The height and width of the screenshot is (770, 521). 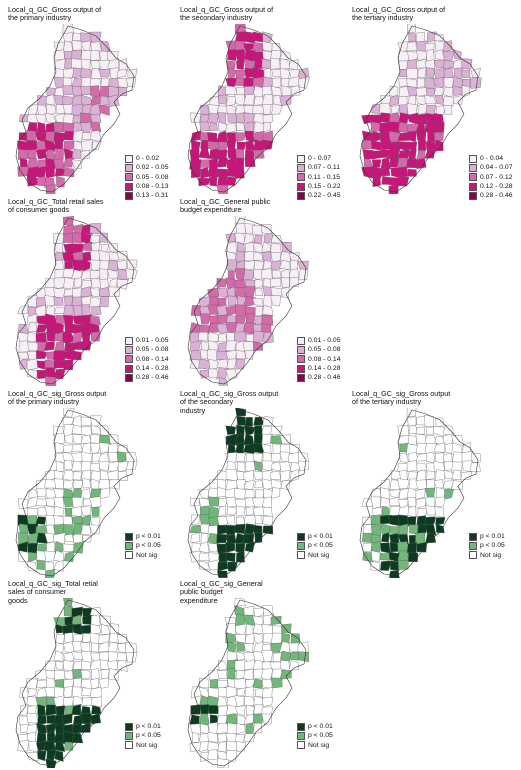 I want to click on legend-item: 0.13 - 0.31, so click(x=147, y=195).